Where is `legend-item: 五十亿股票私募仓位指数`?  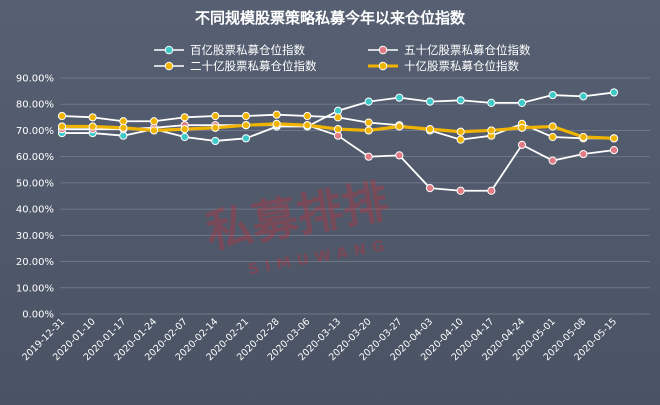 legend-item: 五十亿股票私募仓位指数 is located at coordinates (449, 50).